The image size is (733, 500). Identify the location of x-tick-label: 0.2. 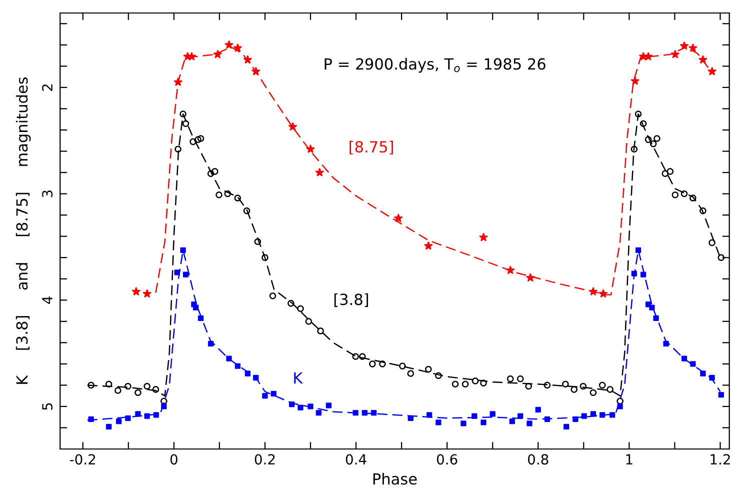
(264, 459).